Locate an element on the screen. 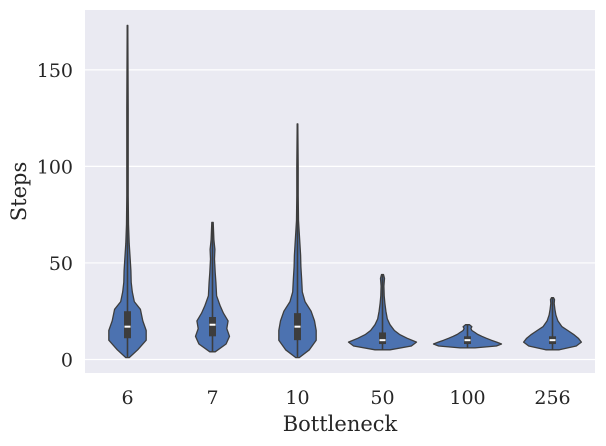 The height and width of the screenshot is (446, 606). x-tick-label: 6 is located at coordinates (127, 398).